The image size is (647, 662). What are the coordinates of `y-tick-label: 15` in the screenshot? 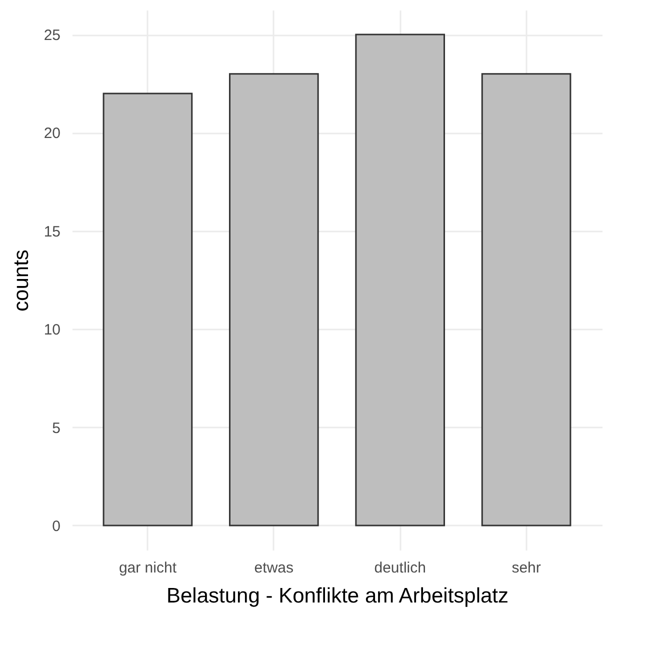 It's located at (52, 231).